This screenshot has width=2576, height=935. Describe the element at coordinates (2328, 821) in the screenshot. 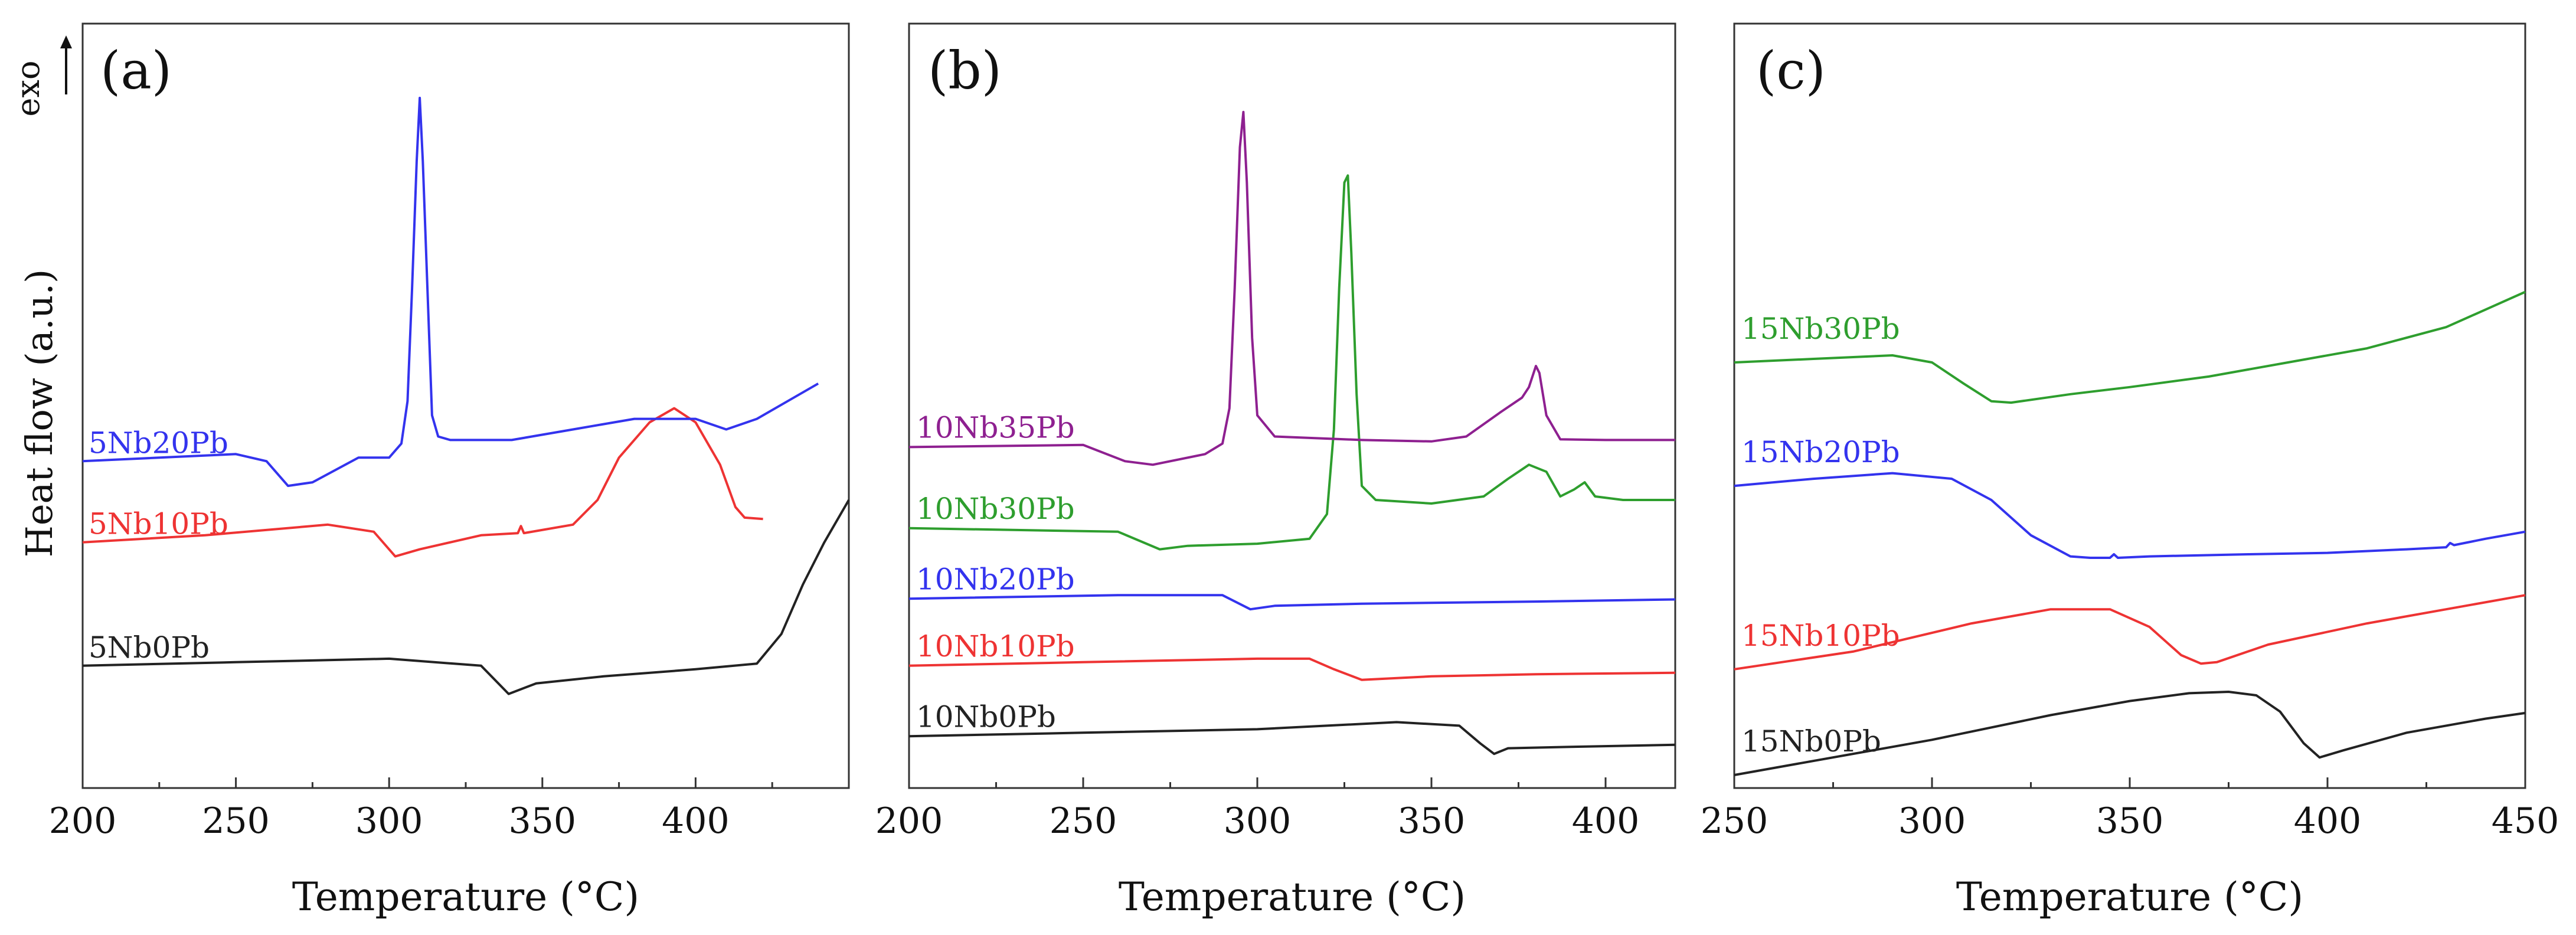

I see `panel-c-x-tick-label: 400` at that location.